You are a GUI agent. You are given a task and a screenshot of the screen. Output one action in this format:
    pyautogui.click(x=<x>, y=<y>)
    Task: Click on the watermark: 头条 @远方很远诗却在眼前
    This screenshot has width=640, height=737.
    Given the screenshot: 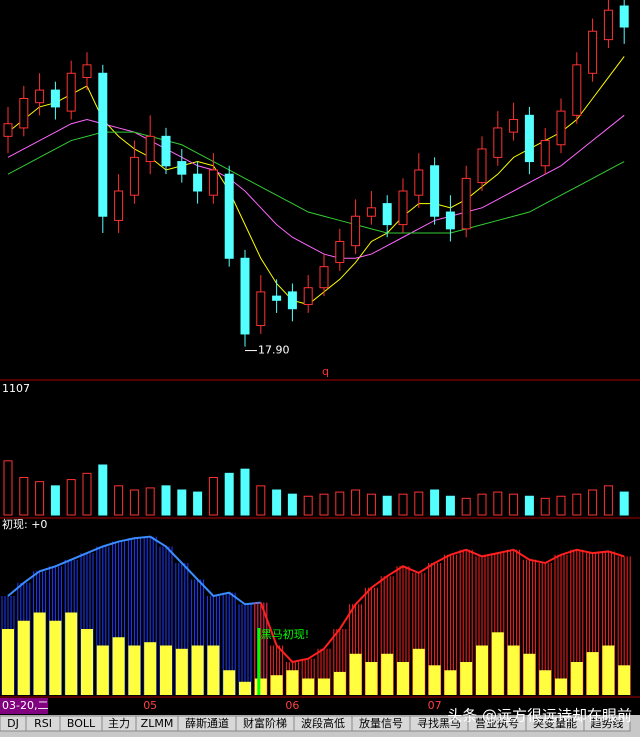 What is the action you would take?
    pyautogui.click(x=539, y=716)
    